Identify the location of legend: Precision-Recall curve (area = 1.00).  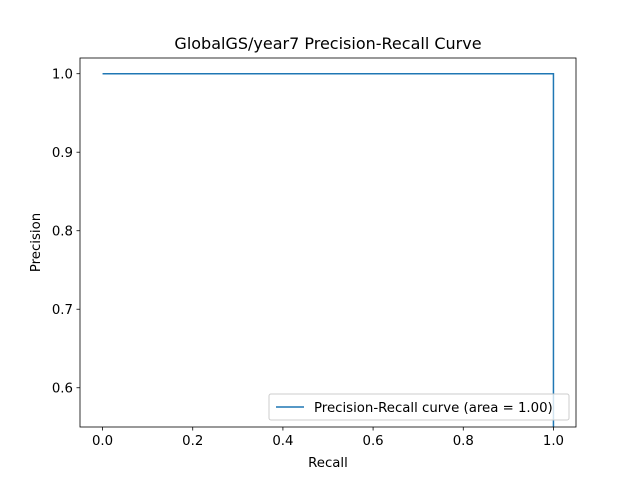
(419, 407).